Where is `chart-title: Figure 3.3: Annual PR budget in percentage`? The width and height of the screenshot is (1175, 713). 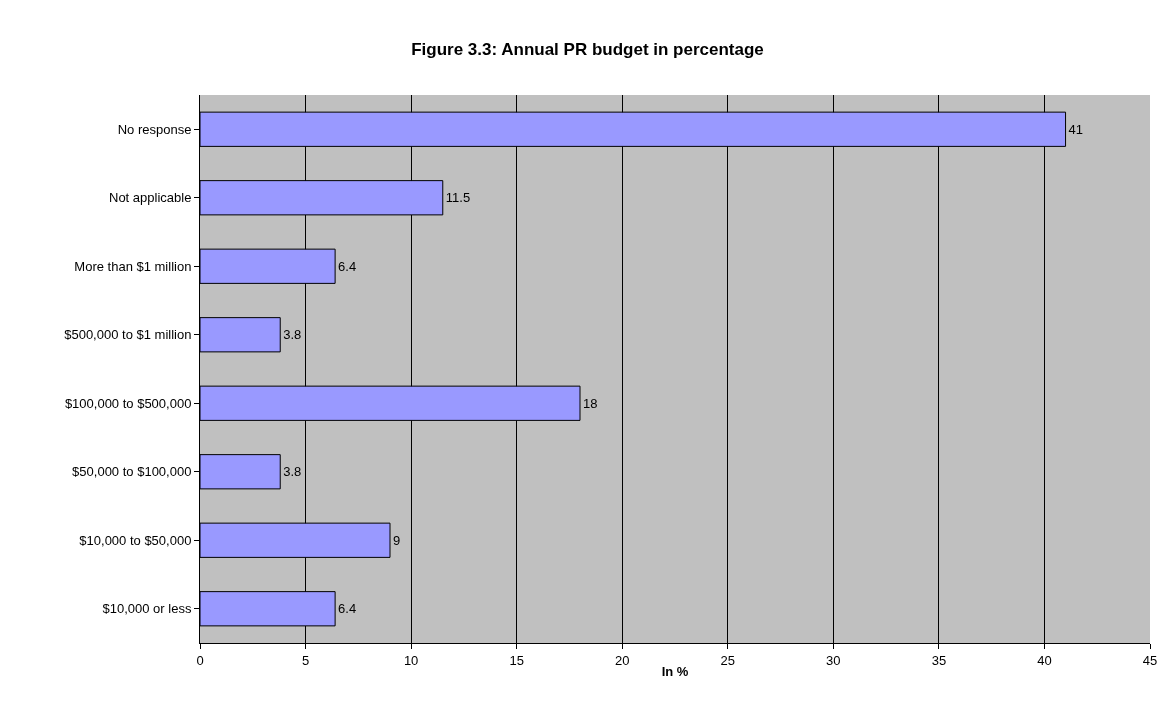
chart-title: Figure 3.3: Annual PR budget in percentage is located at coordinates (587, 49).